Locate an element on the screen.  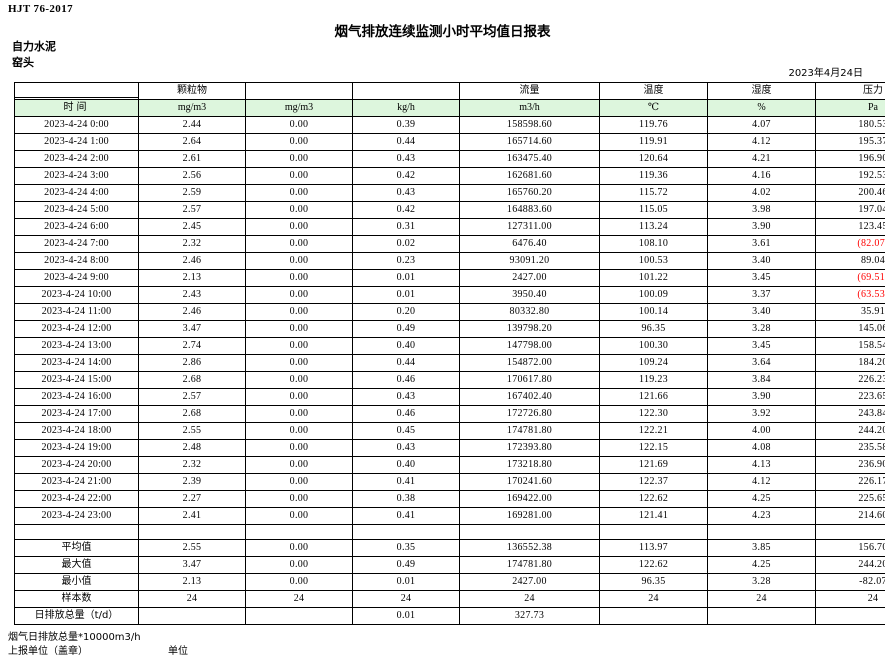
unit-particulate-rate: kg/h is located at coordinates (406, 108).